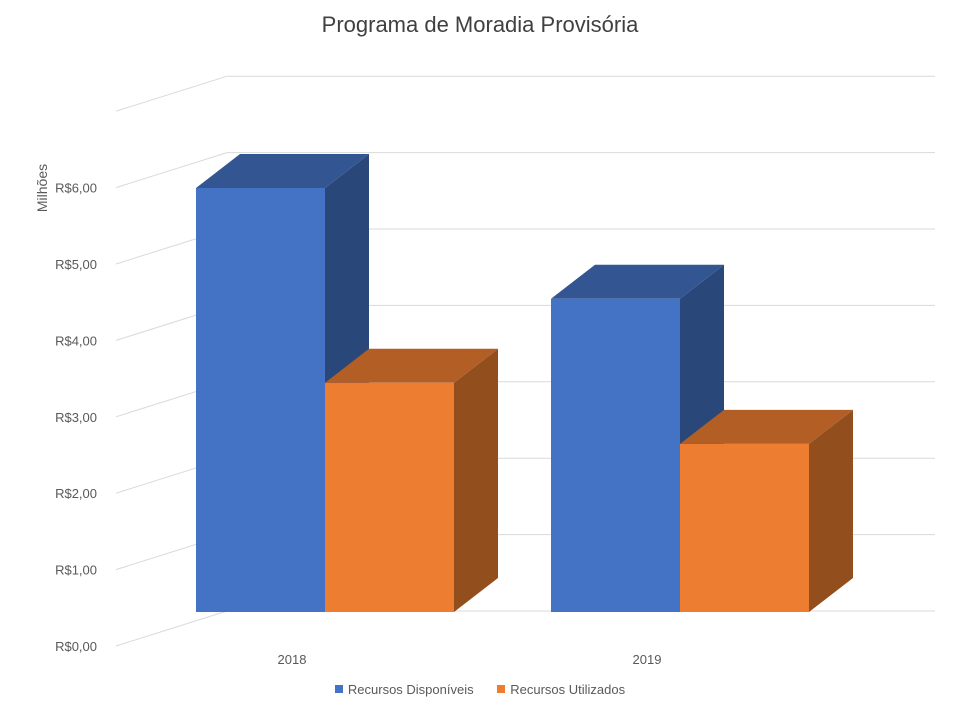 The width and height of the screenshot is (960, 720). What do you see at coordinates (76, 570) in the screenshot?
I see `y-tick-label: R$1,00` at bounding box center [76, 570].